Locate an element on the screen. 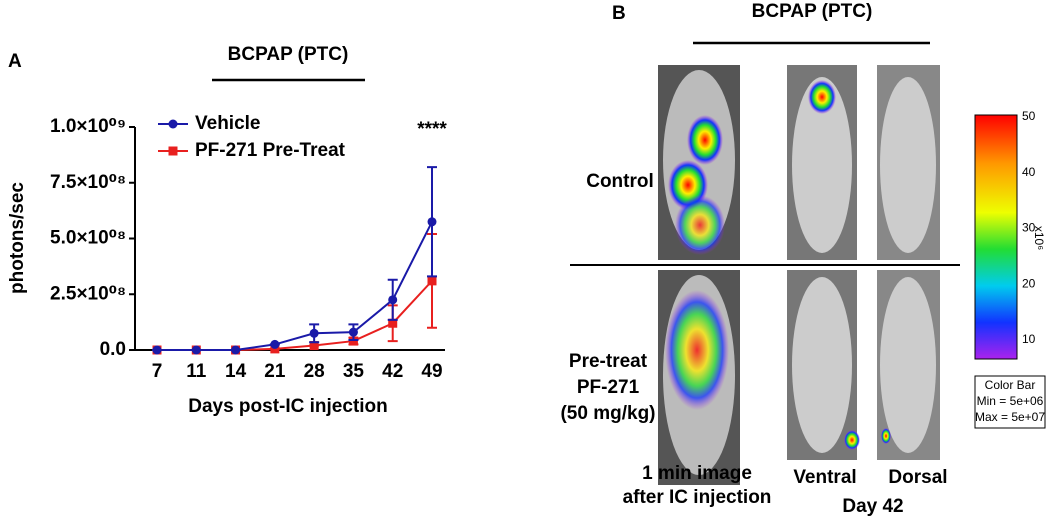  panel-title: BCPAP (PTC) is located at coordinates (812, 11).